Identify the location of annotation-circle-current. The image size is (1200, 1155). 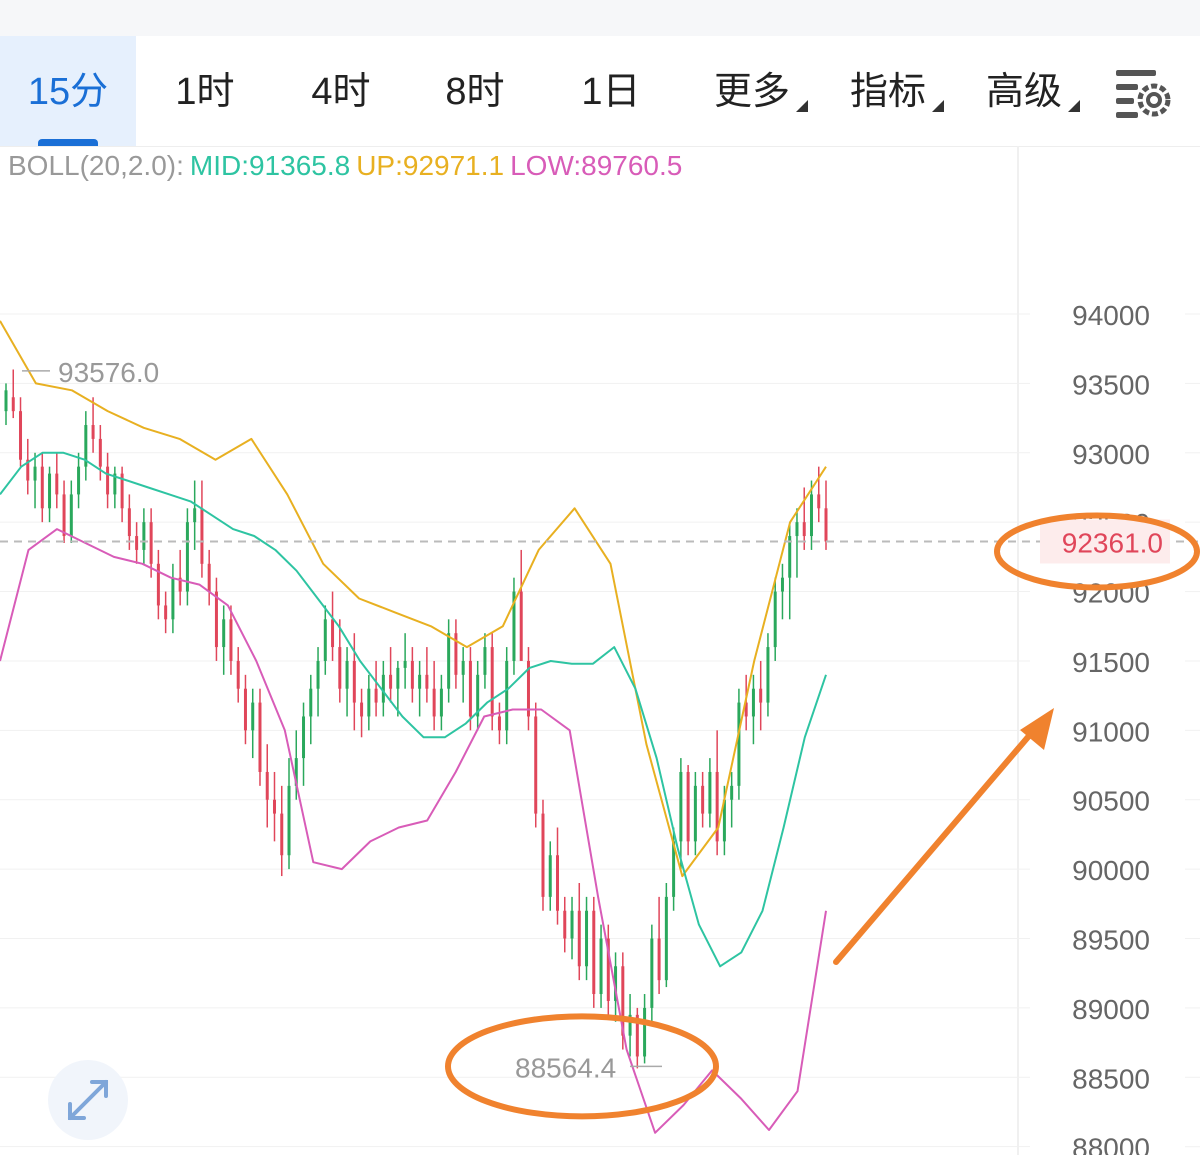
(1097, 551).